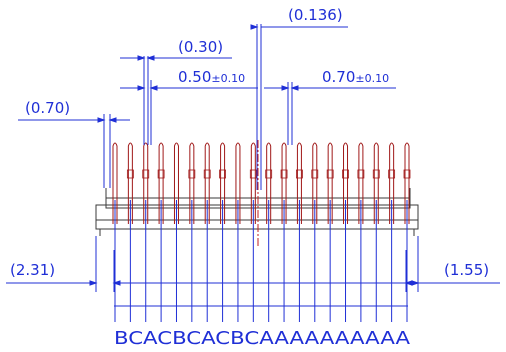 The width and height of the screenshot is (506, 352). What do you see at coordinates (74, 151) in the screenshot?
I see `dim-070-left` at bounding box center [74, 151].